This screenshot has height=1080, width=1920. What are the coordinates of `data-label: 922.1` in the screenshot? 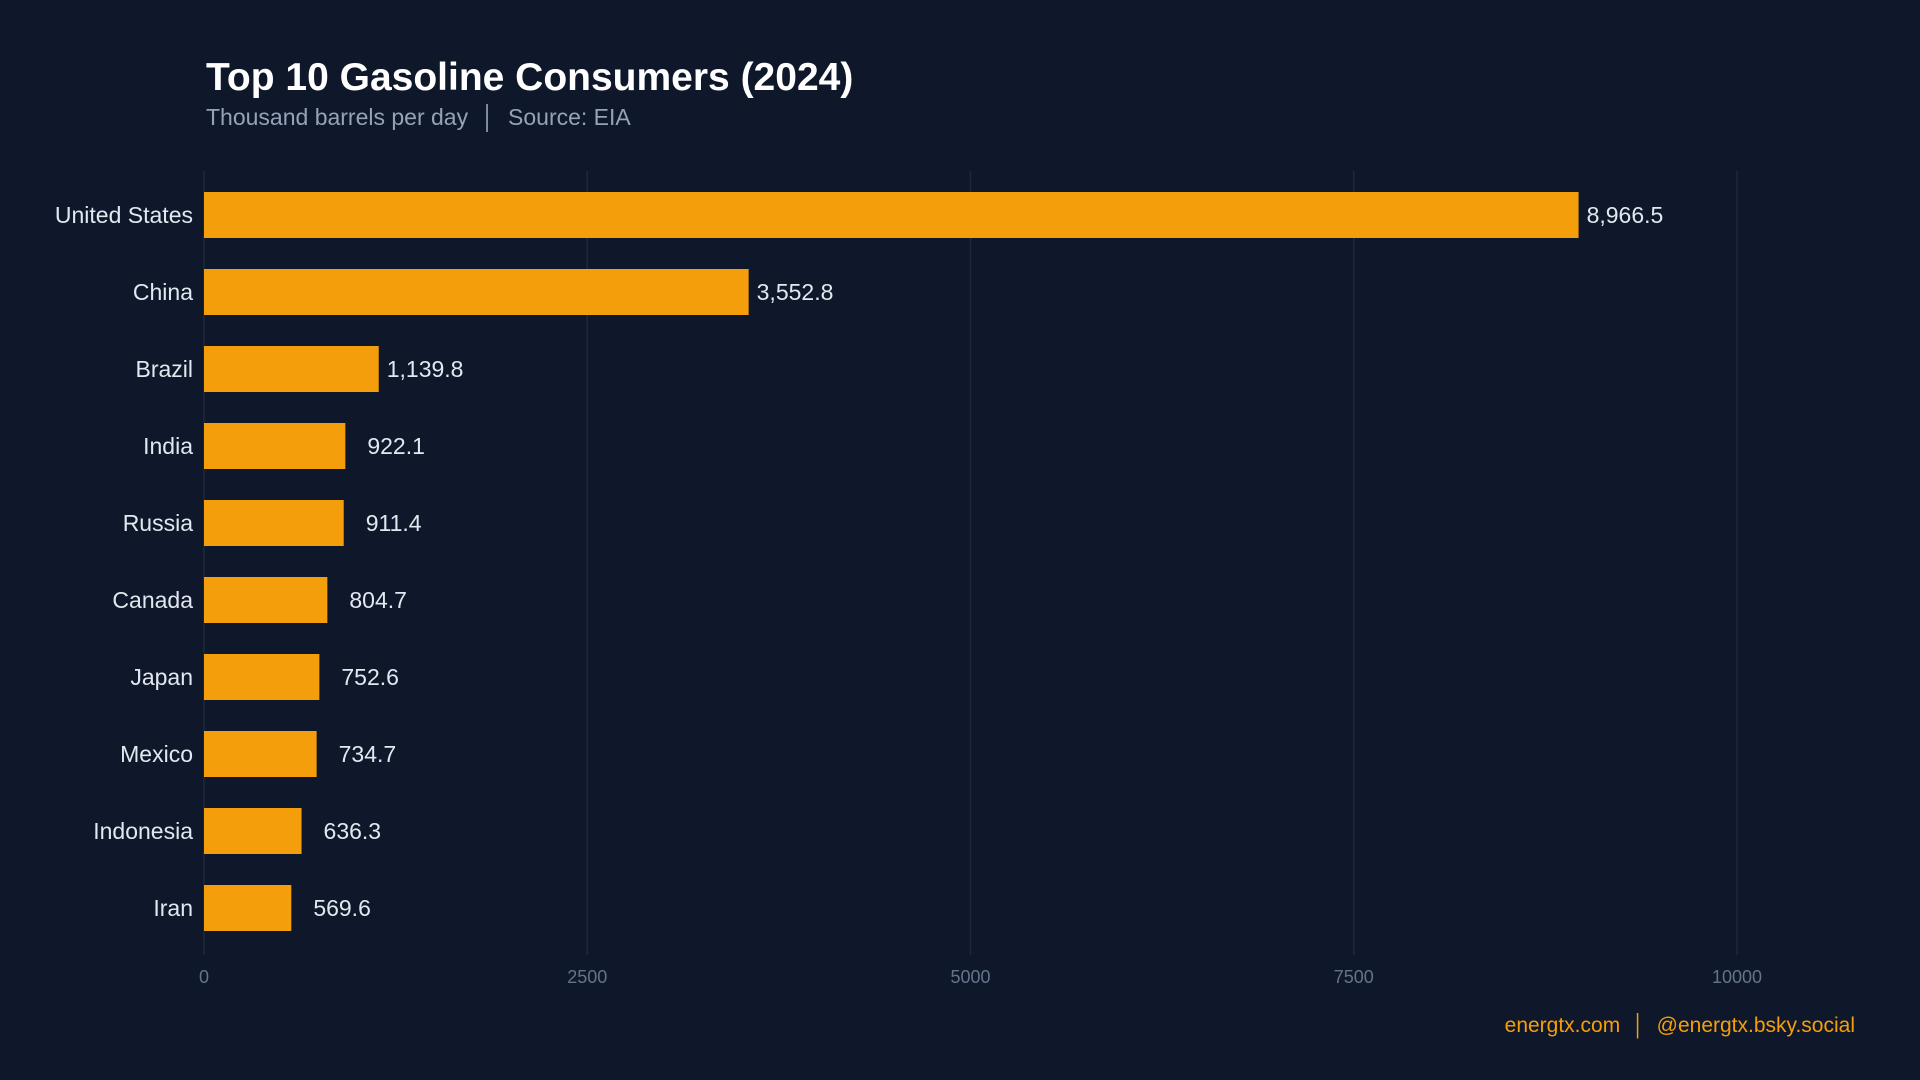 It's located at (396, 446).